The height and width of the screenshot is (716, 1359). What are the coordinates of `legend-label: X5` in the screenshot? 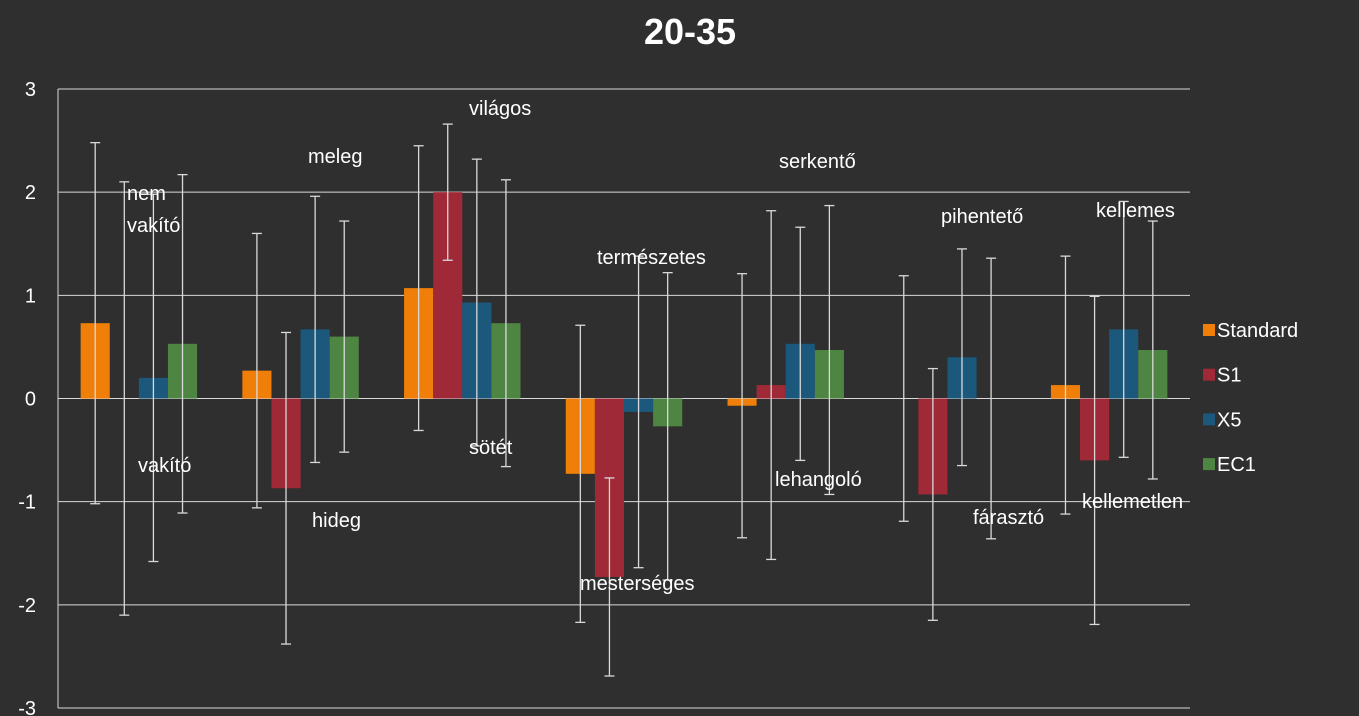 It's located at (1229, 420).